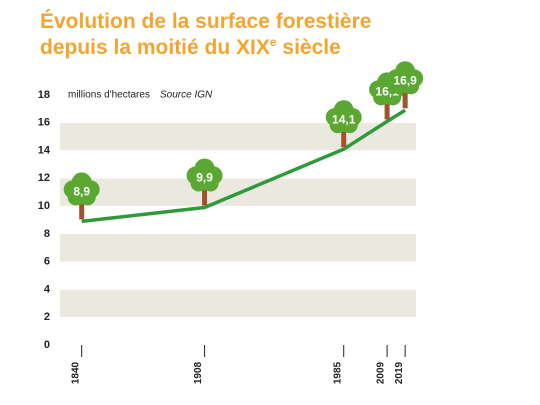  Describe the element at coordinates (344, 119) in the screenshot. I see `value-label: 14,1` at that location.